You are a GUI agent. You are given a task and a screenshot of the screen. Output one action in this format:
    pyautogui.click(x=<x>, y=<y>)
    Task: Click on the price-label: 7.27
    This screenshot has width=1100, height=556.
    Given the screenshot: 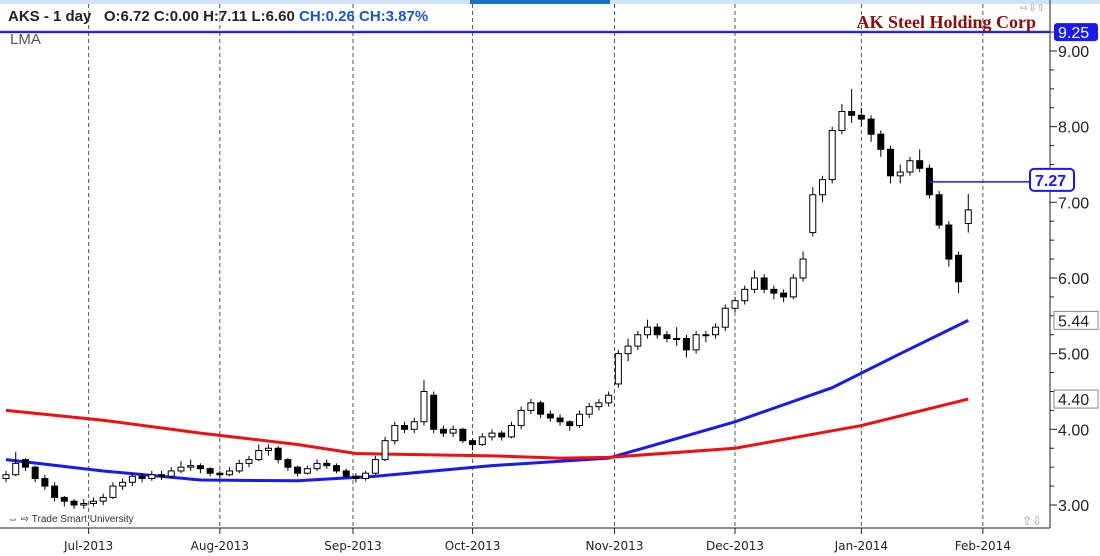 What is the action you would take?
    pyautogui.click(x=1050, y=181)
    